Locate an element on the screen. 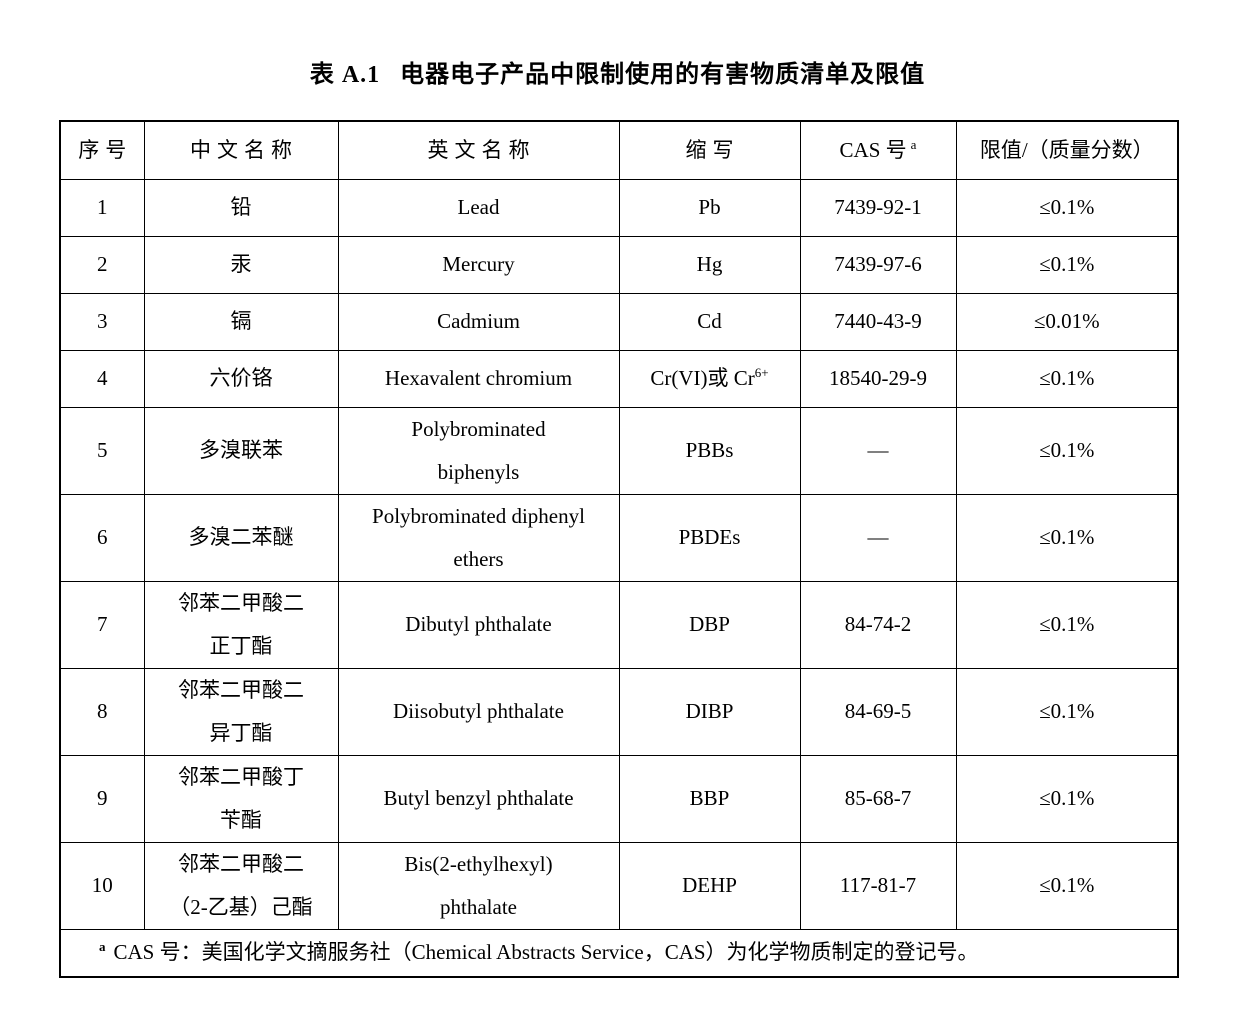 This screenshot has height=1014, width=1235. cell-abbreviation: PBBs is located at coordinates (709, 450).